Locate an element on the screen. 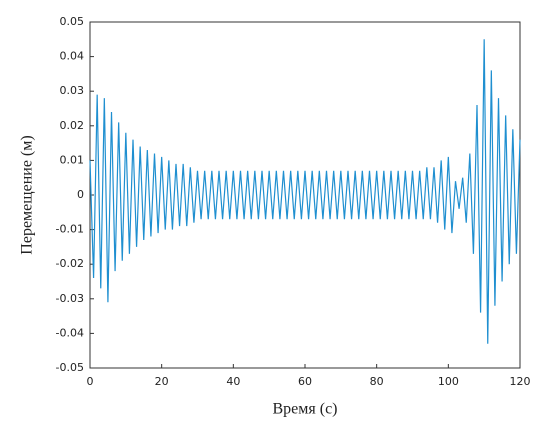 The height and width of the screenshot is (441, 550). y-tick-label: -0.05 is located at coordinates (70, 367).